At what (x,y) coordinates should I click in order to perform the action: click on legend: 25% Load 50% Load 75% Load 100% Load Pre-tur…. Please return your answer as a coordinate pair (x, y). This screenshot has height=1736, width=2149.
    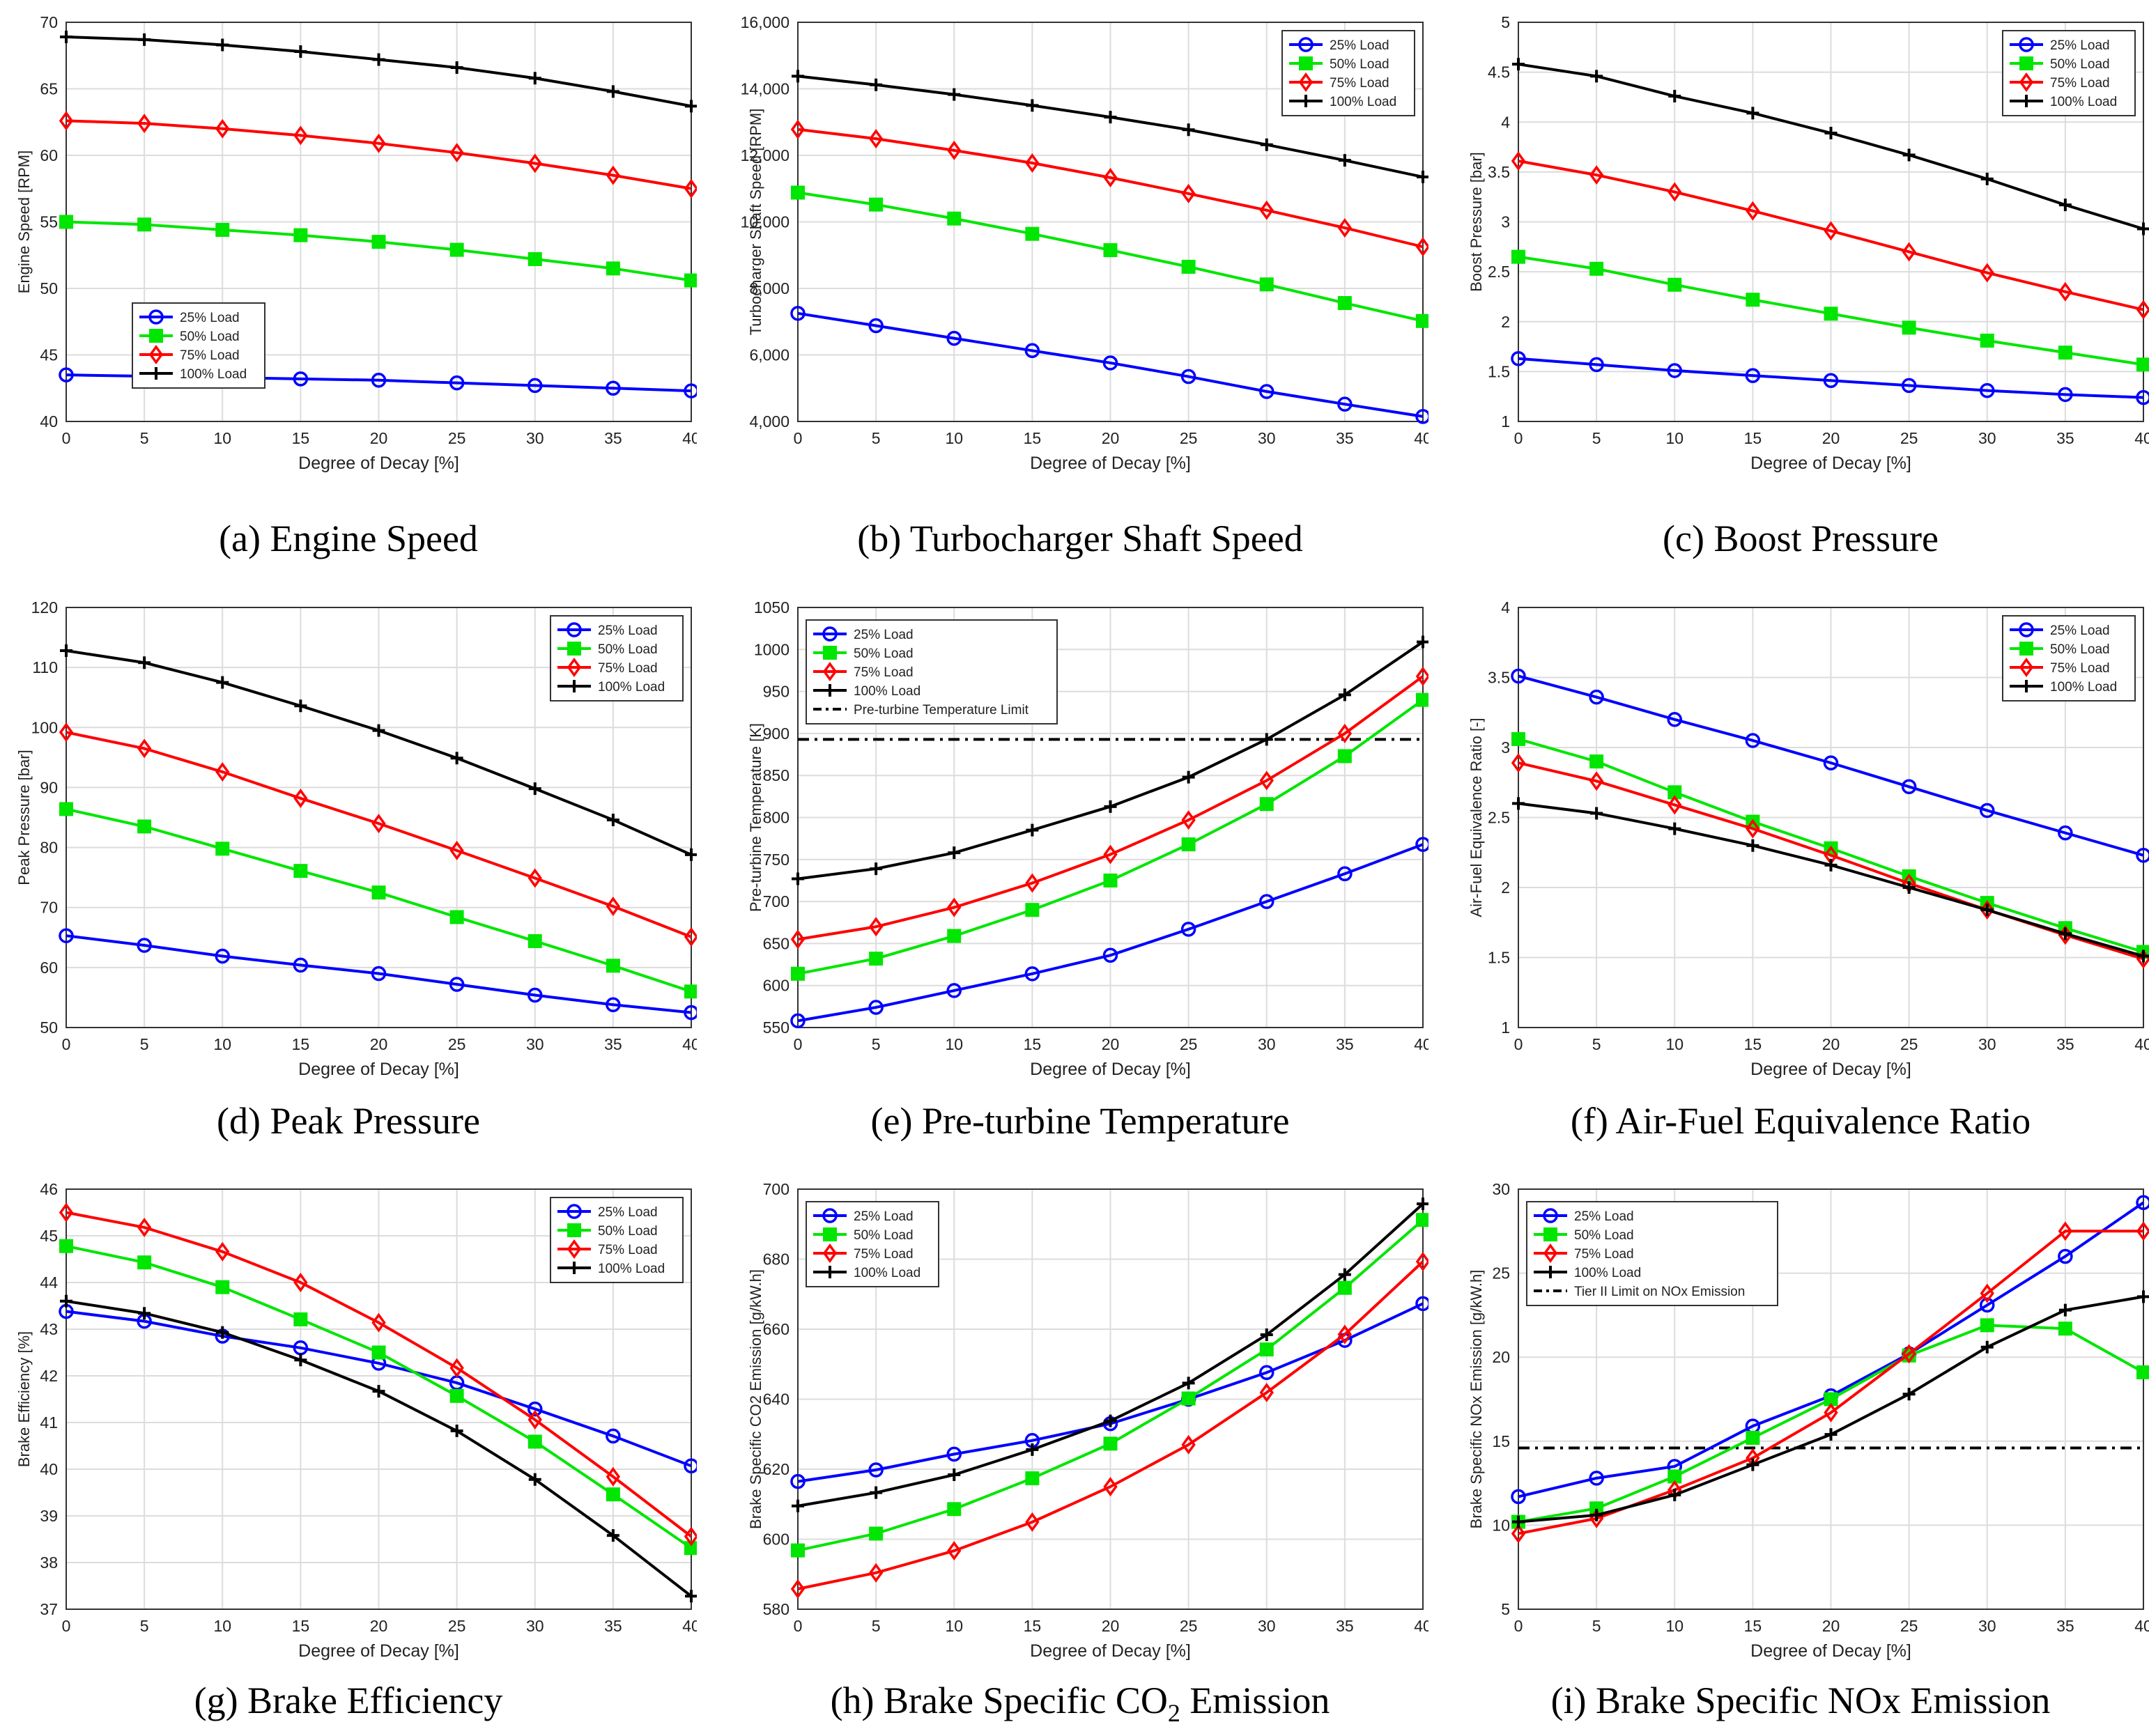
    Looking at the image, I should click on (932, 672).